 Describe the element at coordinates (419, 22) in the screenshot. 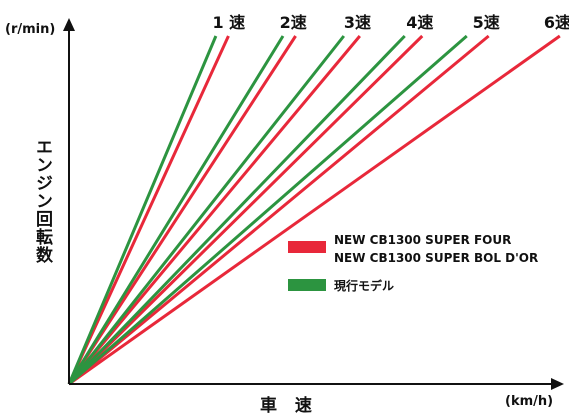

I see `gear-label: 4速` at that location.